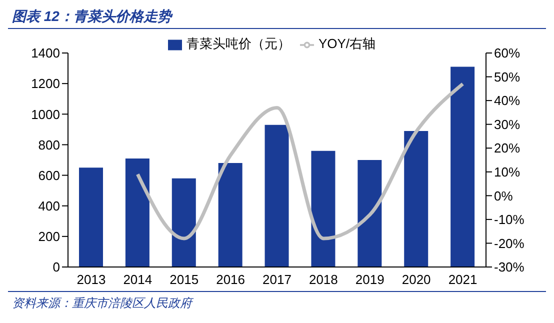 Image resolution: width=554 pixels, height=323 pixels. What do you see at coordinates (463, 280) in the screenshot?
I see `x-tick-label: 2021` at bounding box center [463, 280].